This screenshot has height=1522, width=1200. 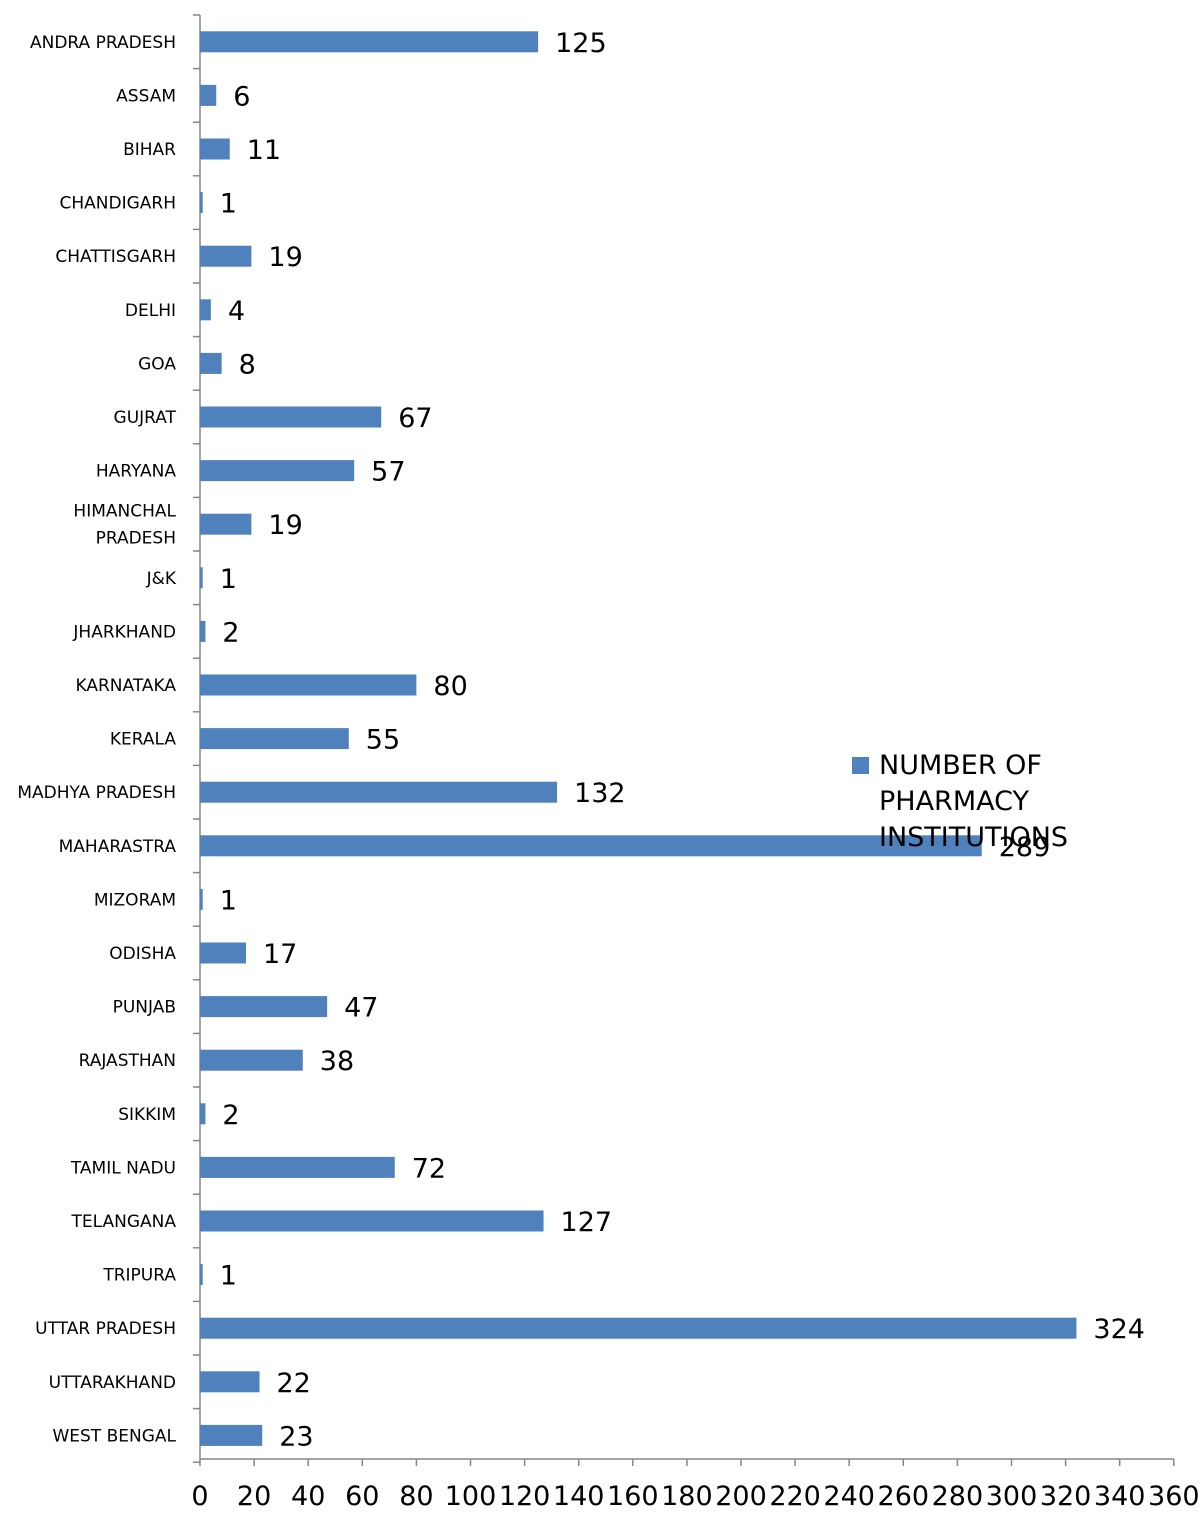 I want to click on category-label-line: HARYANA, so click(x=136, y=472).